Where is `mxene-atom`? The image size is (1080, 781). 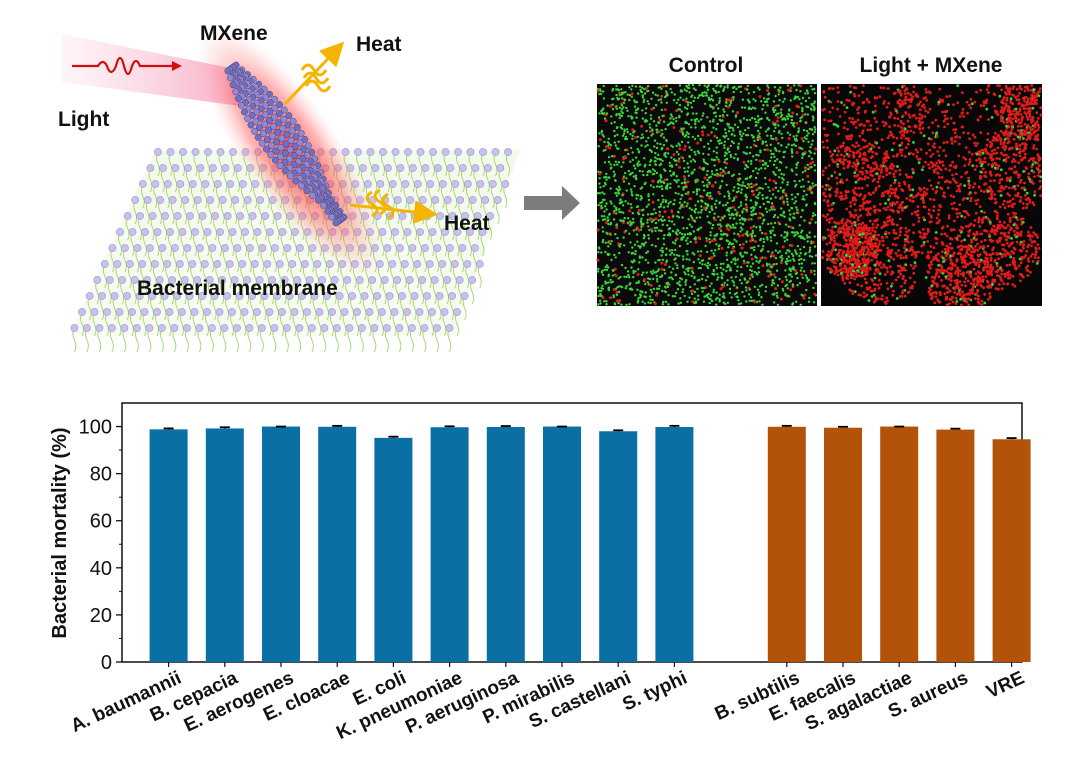 mxene-atom is located at coordinates (280, 166).